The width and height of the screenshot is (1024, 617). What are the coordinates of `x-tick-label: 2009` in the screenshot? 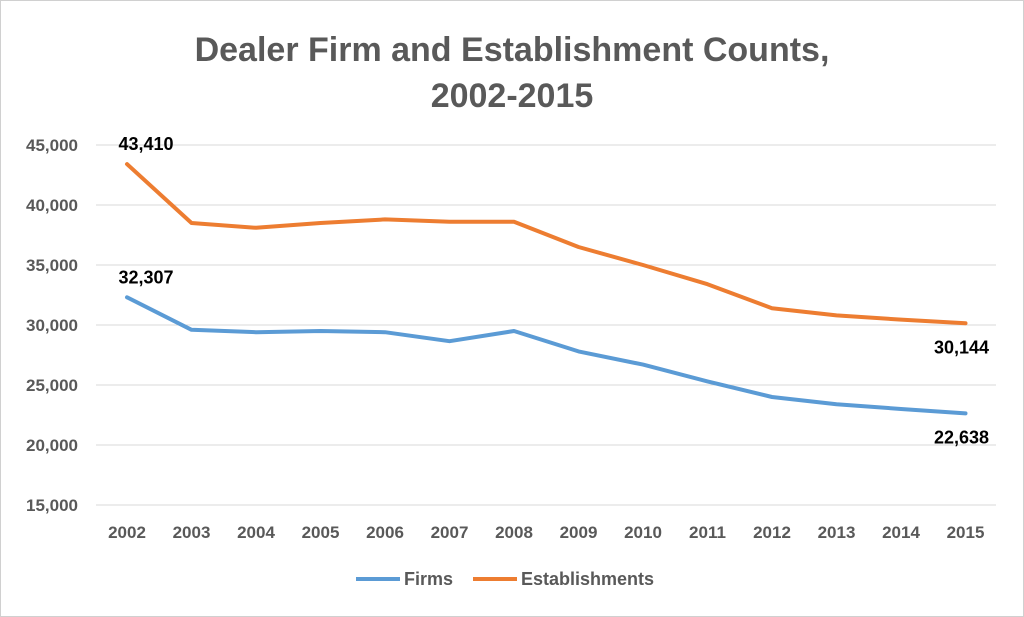 It's located at (579, 532).